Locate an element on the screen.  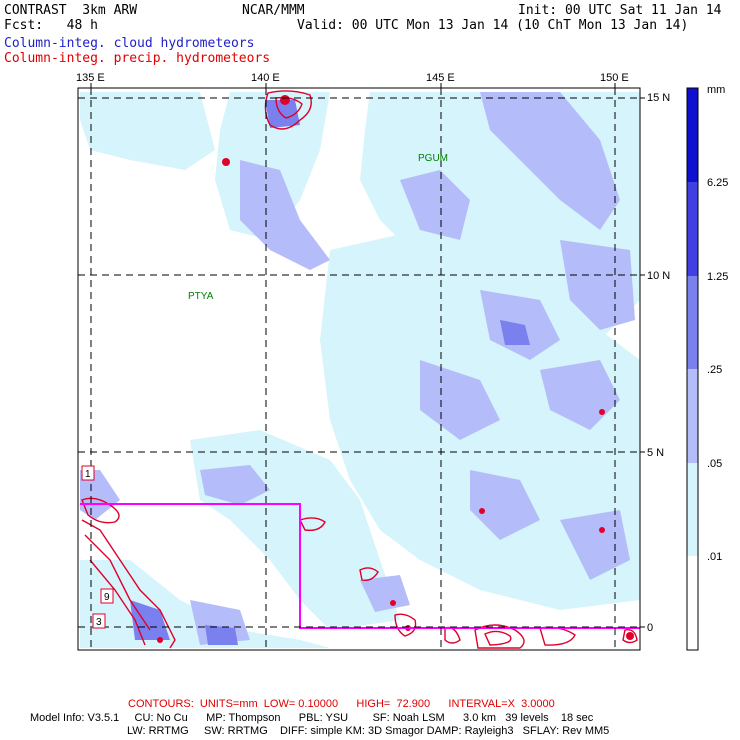
lat-label-0: 0 is located at coordinates (650, 628).